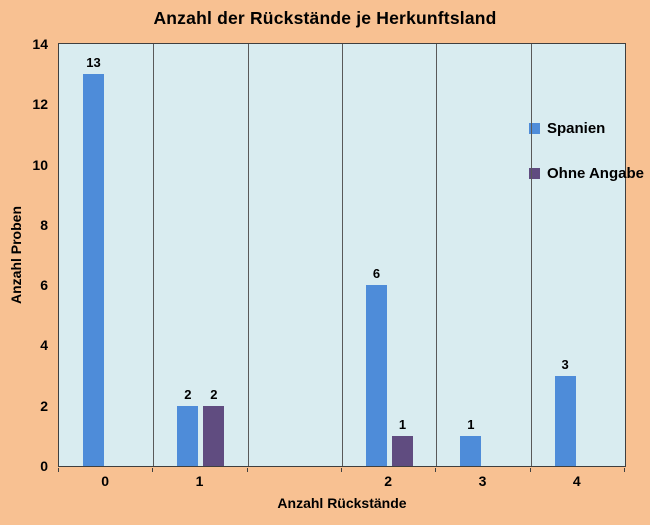 The image size is (650, 525). I want to click on legend-item-ohne-angabe: Ohne Angabe, so click(586, 173).